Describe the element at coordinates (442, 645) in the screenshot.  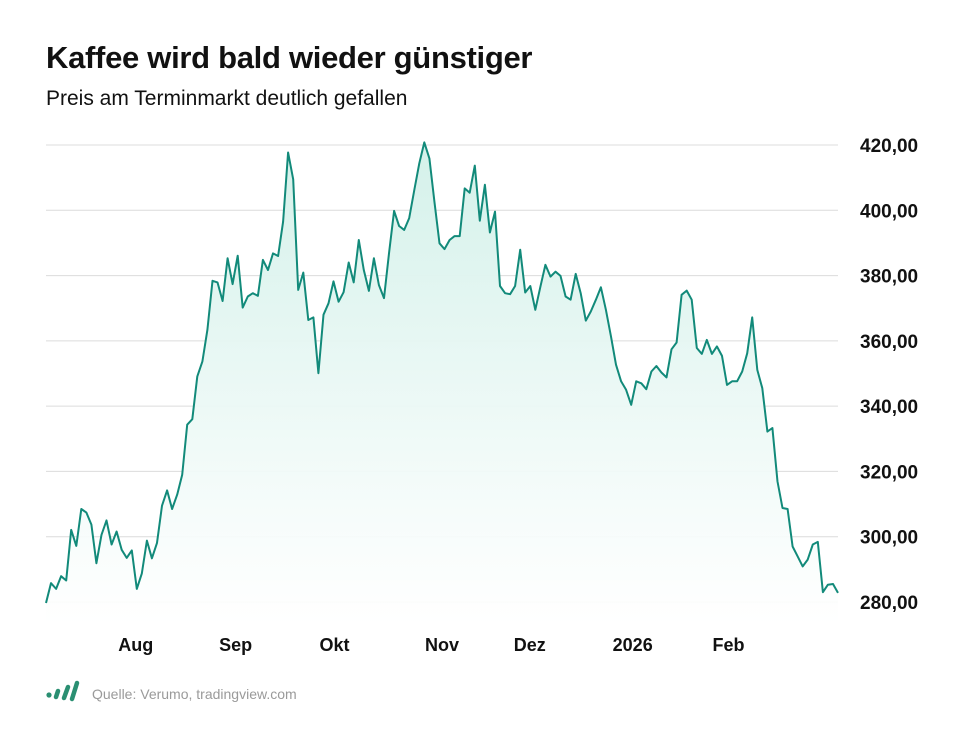
I see `x-tick-label: Nov` at that location.